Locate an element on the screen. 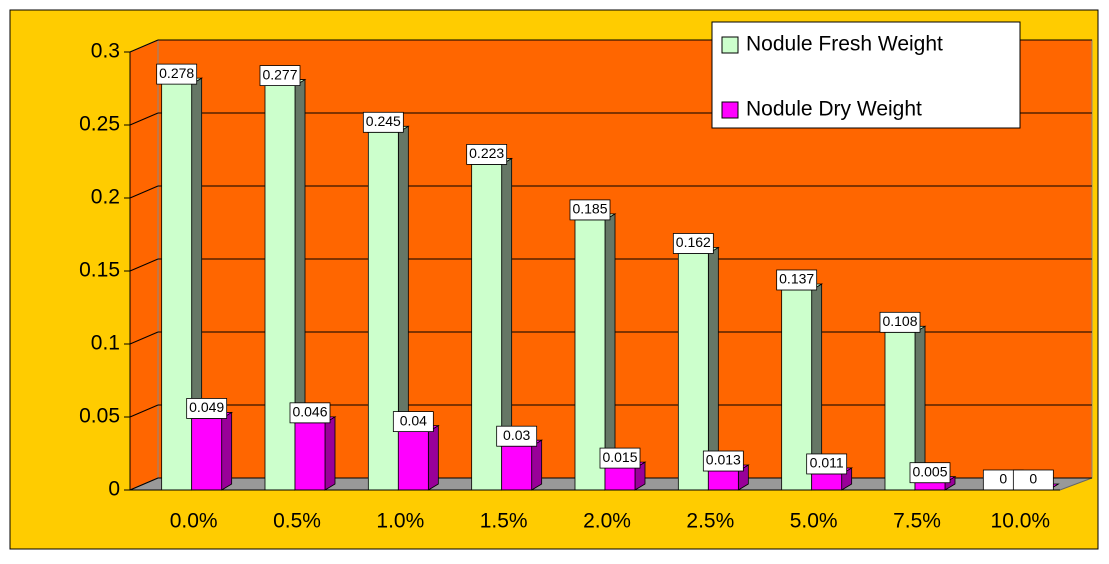 The image size is (1109, 564). data-label: 0.046 is located at coordinates (309, 412).